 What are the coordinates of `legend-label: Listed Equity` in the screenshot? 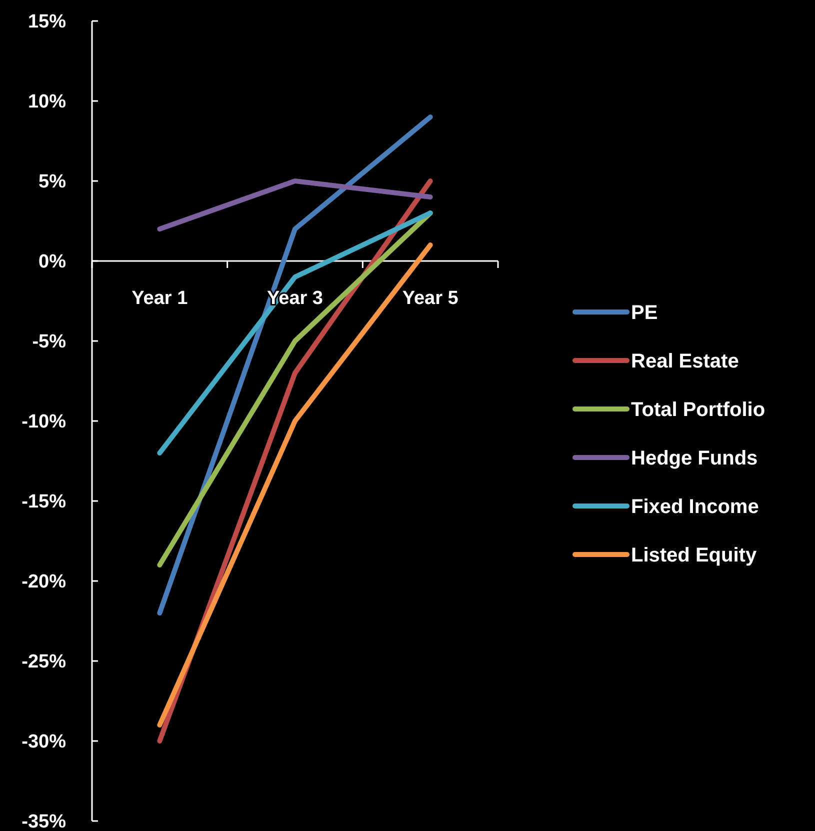 It's located at (694, 555).